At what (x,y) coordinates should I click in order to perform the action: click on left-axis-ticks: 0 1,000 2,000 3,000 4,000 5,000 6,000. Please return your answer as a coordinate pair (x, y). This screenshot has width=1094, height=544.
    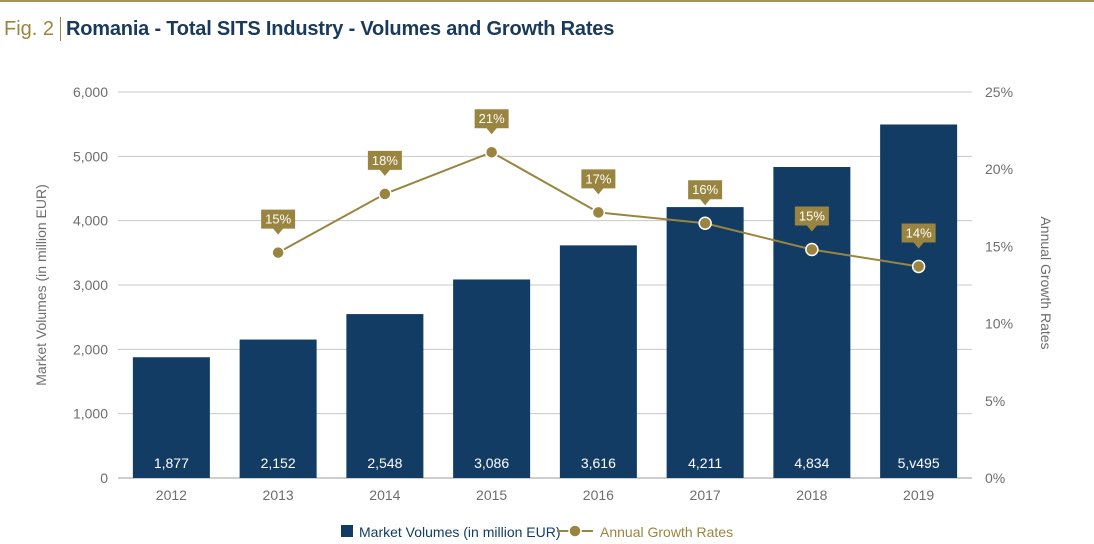
    Looking at the image, I should click on (90, 285).